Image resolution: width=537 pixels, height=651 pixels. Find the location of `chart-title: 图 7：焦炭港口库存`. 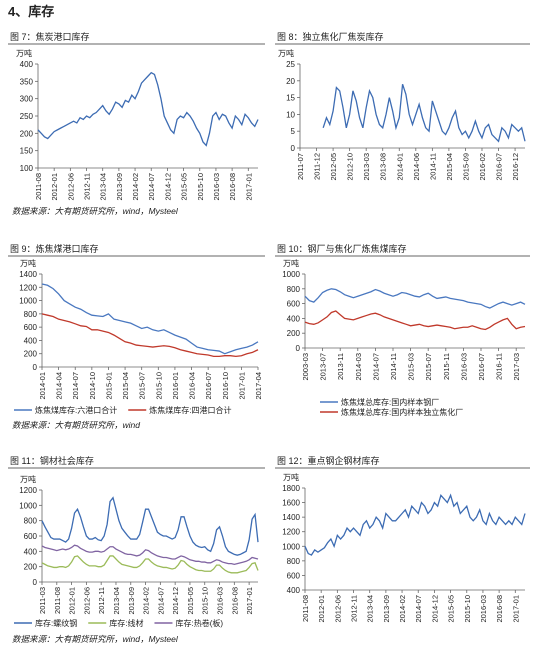

chart-title: 图 7：焦炭港口库存 is located at coordinates (50, 36).